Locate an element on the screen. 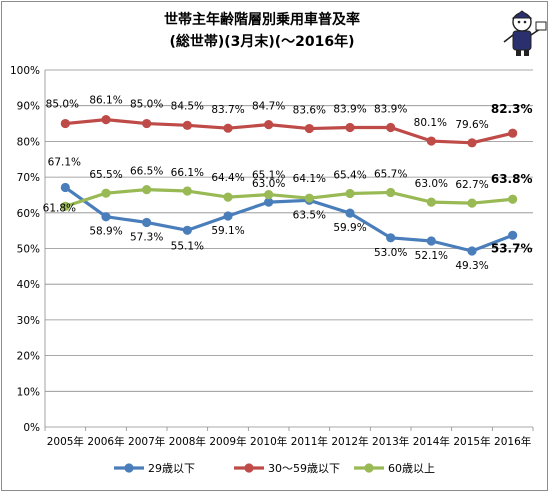 This screenshot has width=551, height=494. data-label: 66.5% is located at coordinates (146, 172).